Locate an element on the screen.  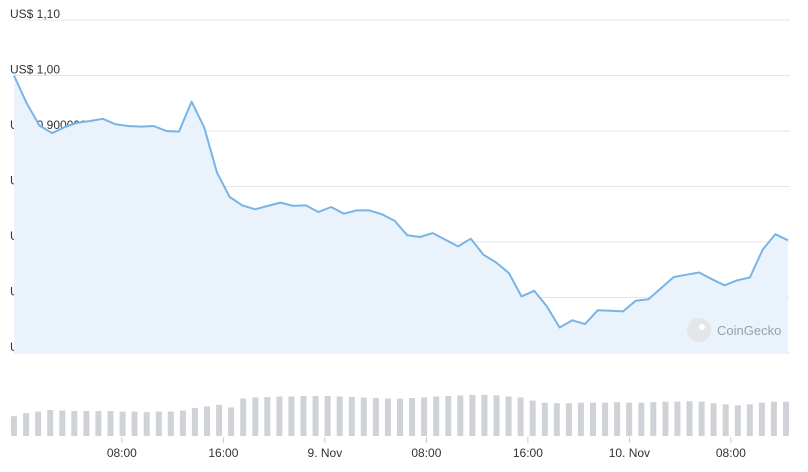
watermark-text: CoinGecko is located at coordinates (749, 330).